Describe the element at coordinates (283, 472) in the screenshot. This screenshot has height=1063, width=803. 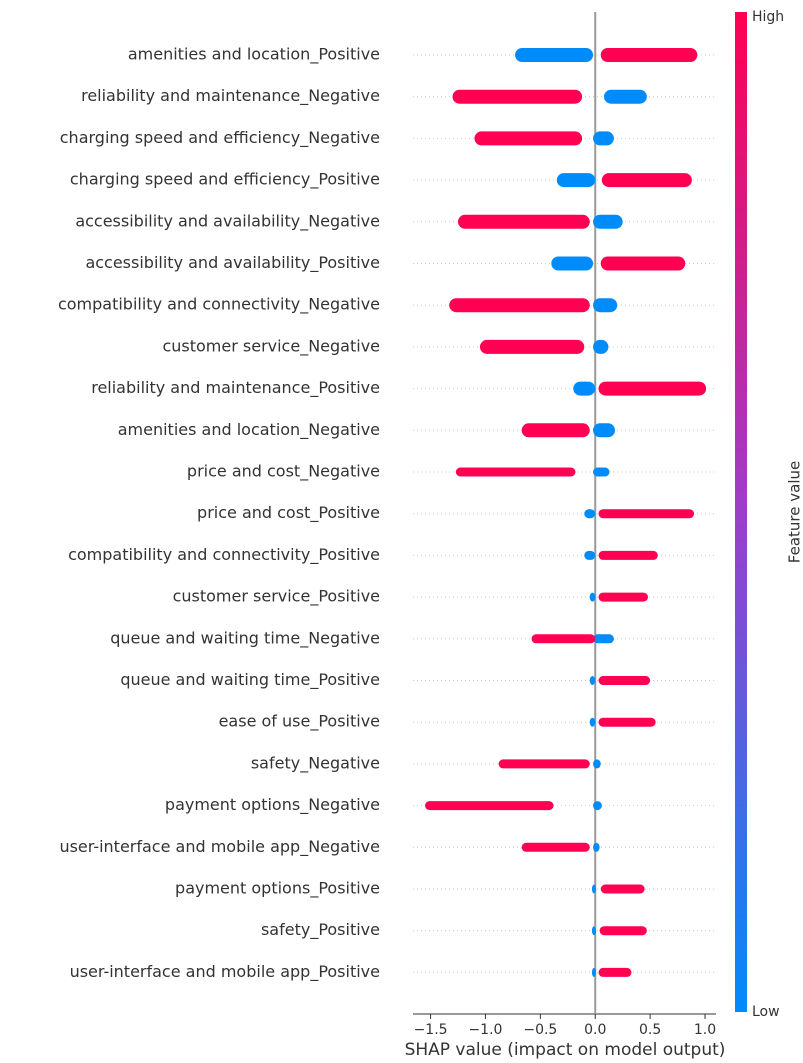
I see `feature-label: price and cost_Negative` at that location.